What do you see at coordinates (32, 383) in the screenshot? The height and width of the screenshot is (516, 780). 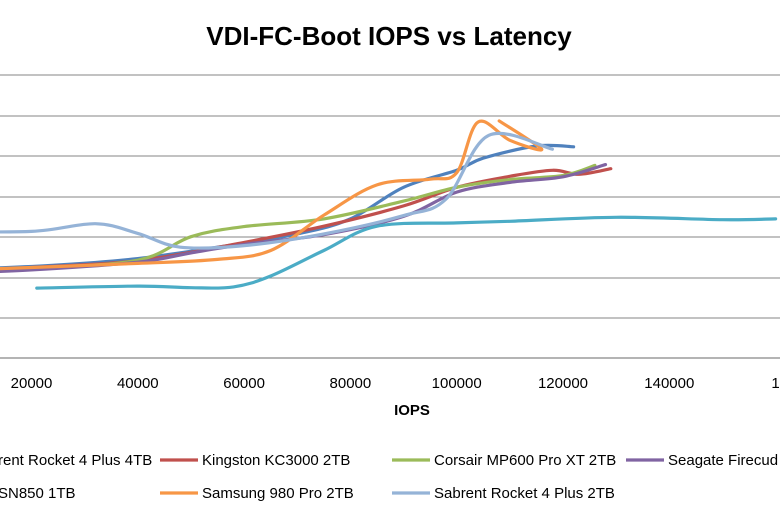 I see `x-tick-label: 20000` at bounding box center [32, 383].